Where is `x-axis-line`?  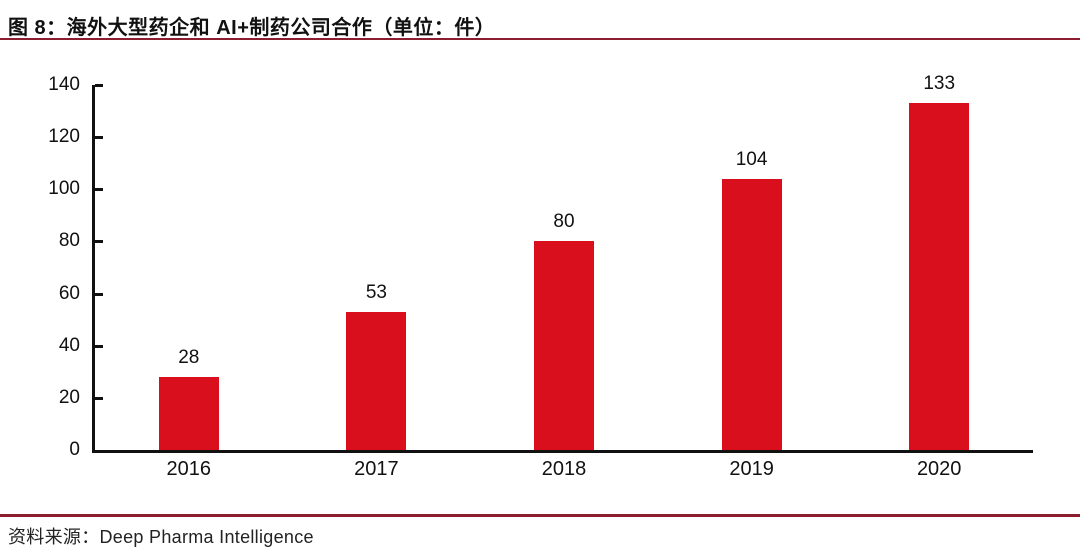 x-axis-line is located at coordinates (562, 451).